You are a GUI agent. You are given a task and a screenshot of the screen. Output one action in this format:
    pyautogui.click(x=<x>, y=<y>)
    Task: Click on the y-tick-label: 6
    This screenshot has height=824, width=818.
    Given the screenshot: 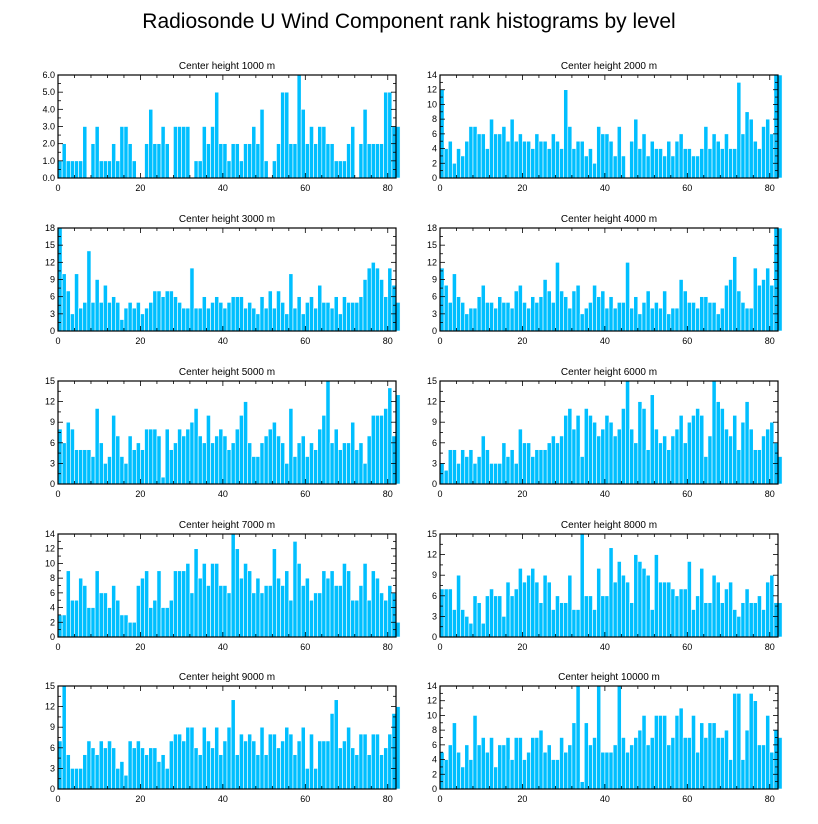 What is the action you would take?
    pyautogui.click(x=434, y=596)
    